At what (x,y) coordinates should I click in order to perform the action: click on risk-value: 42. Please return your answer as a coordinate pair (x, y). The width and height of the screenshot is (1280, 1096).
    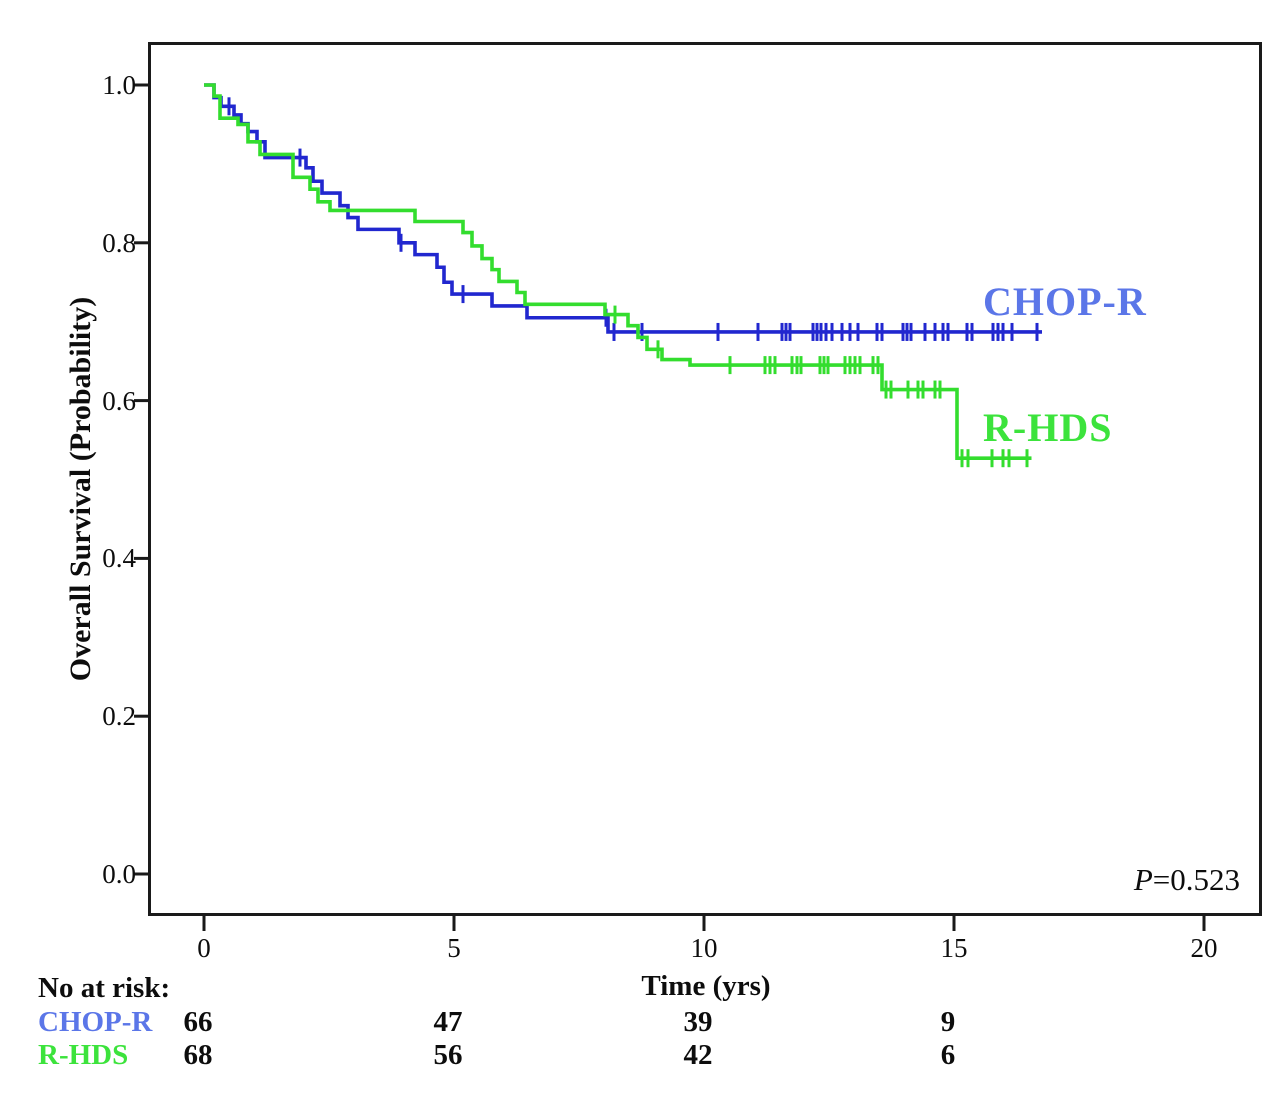
    Looking at the image, I should click on (698, 1055).